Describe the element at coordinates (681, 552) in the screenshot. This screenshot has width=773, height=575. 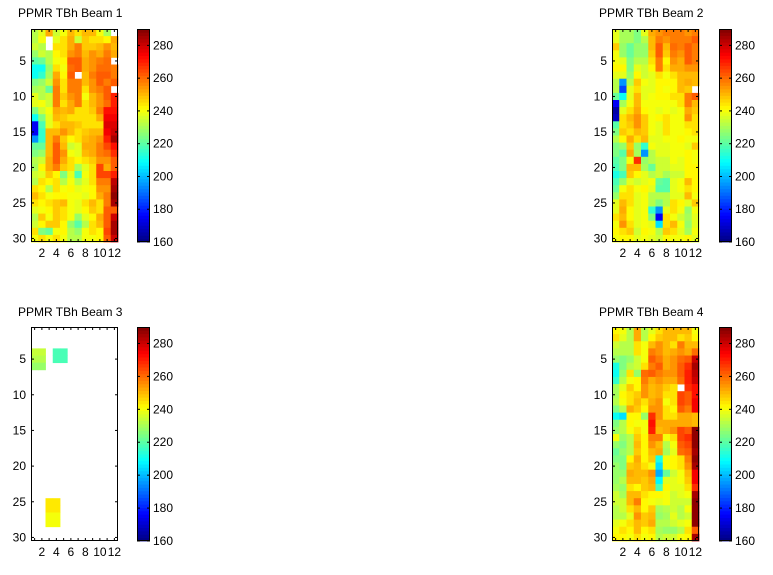
I see `x-tick-label: 10` at that location.